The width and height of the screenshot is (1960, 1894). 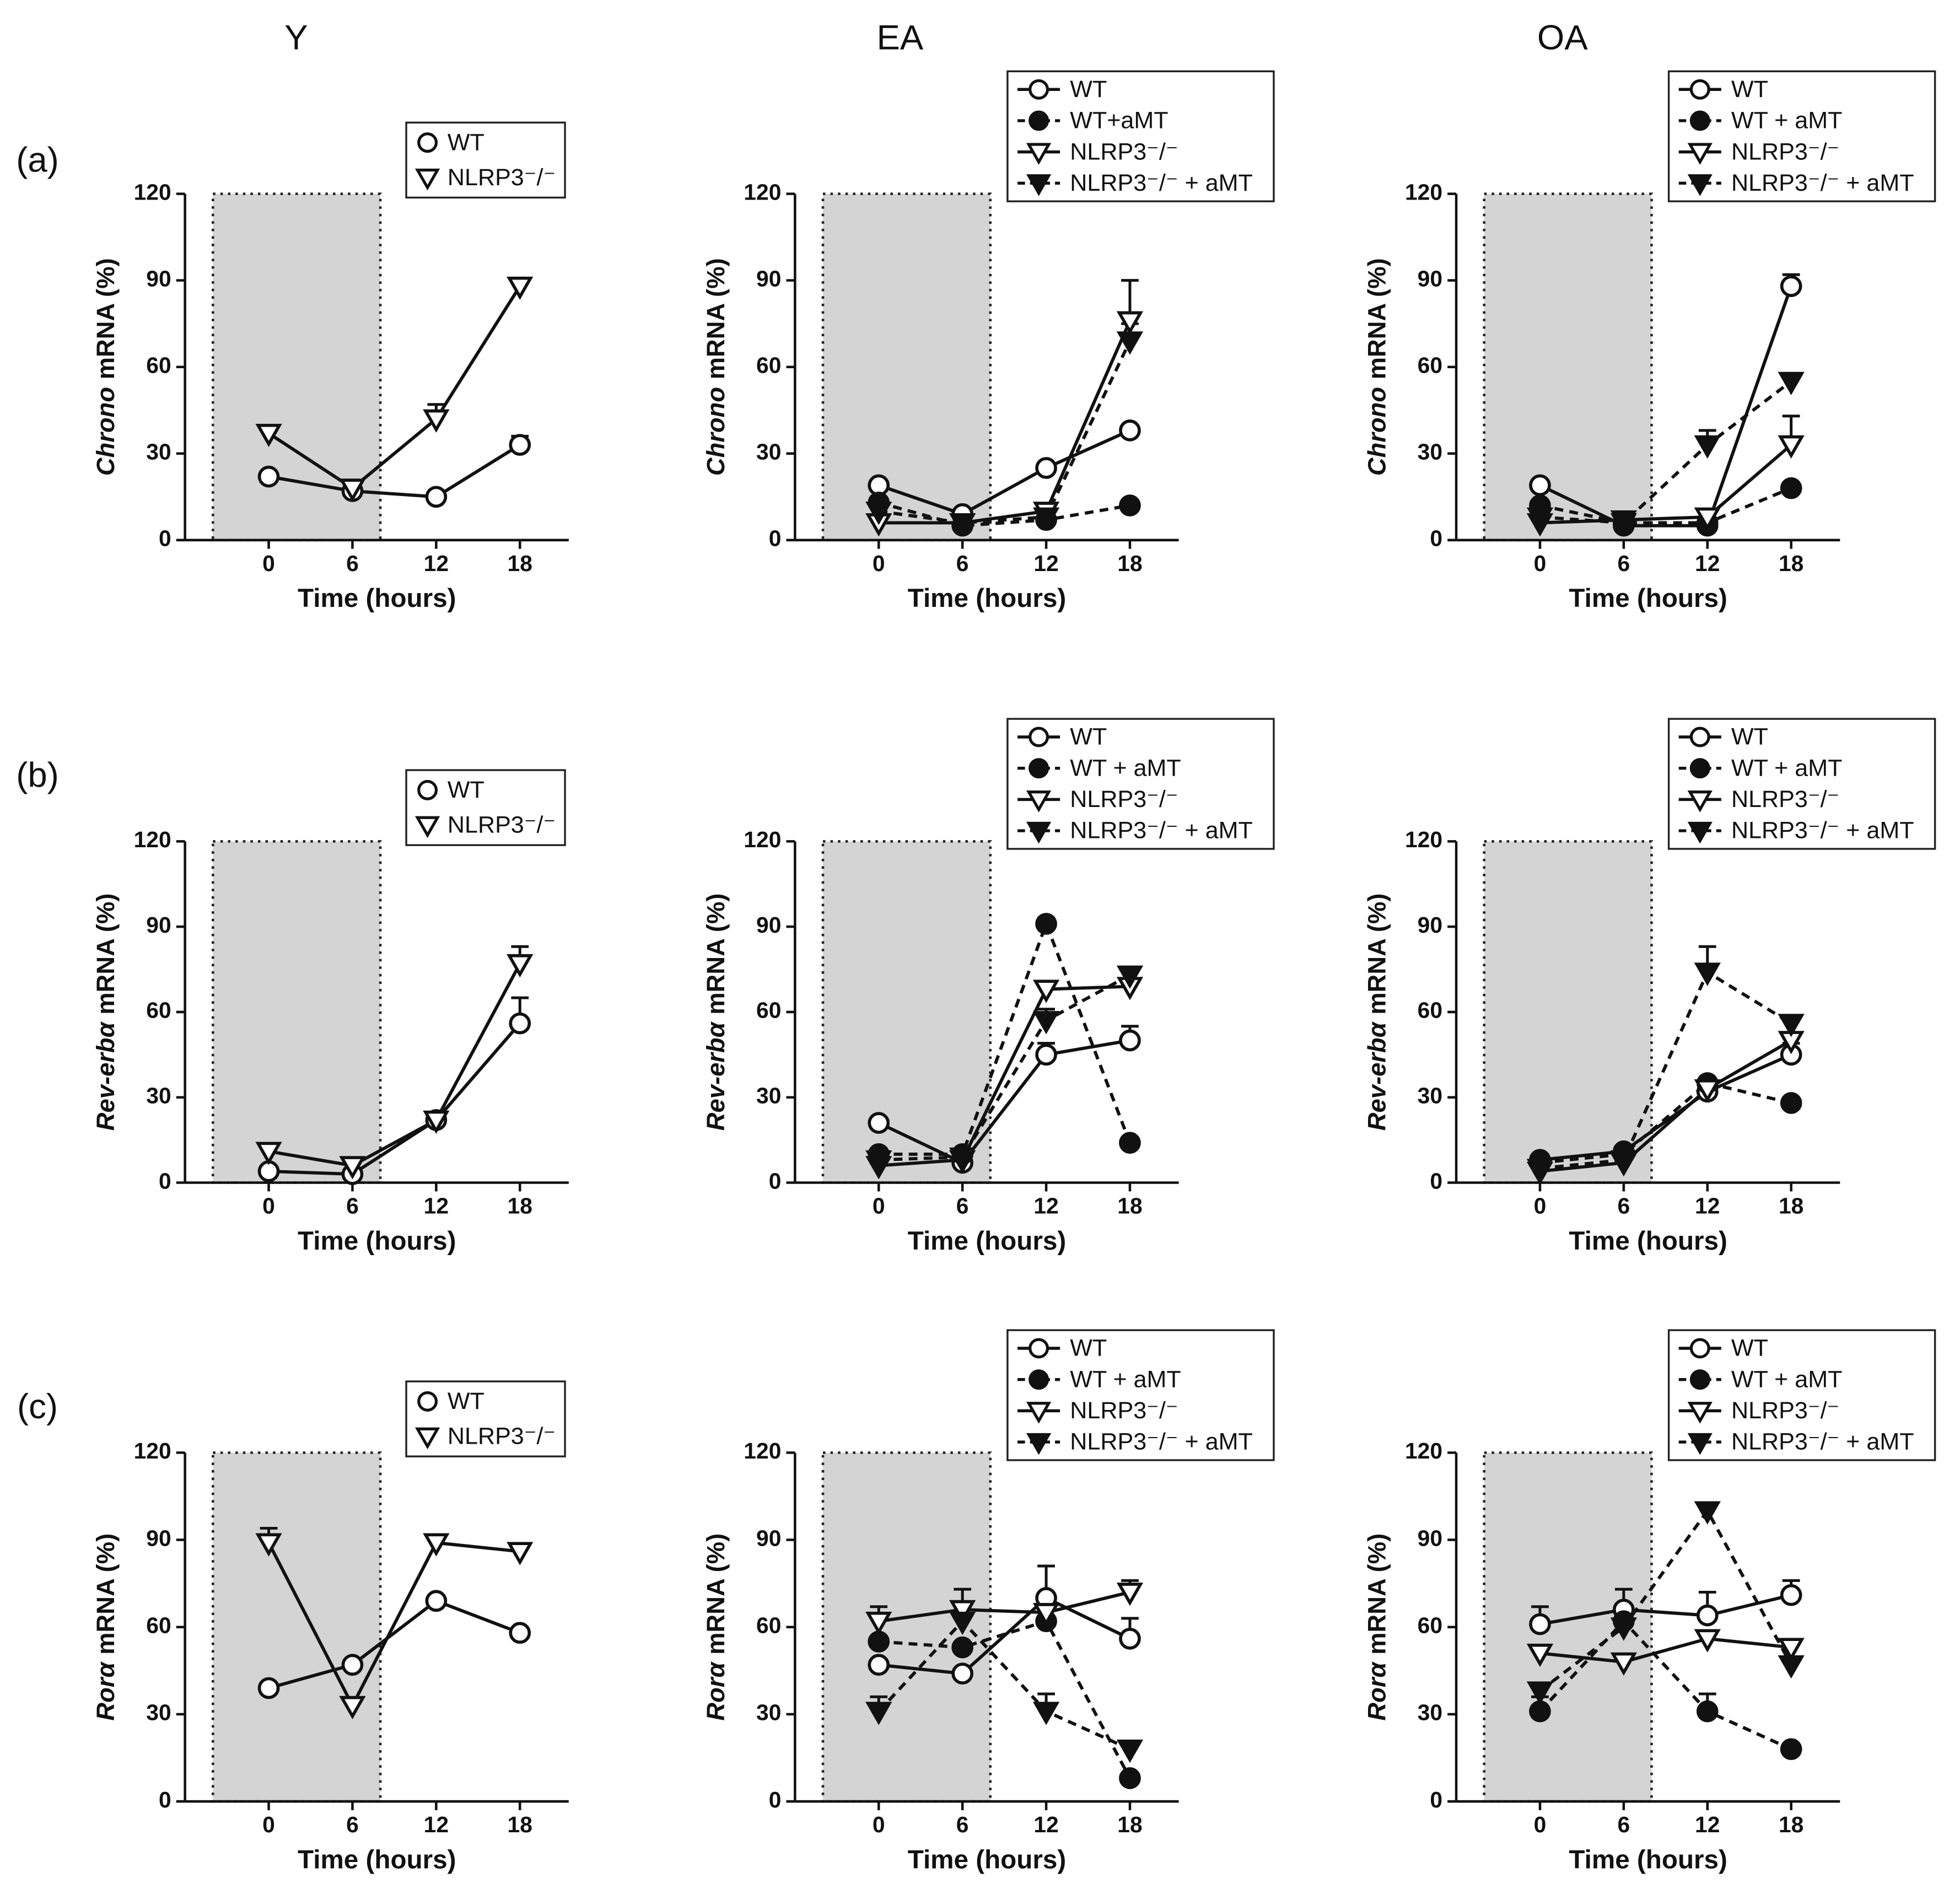 I want to click on y-tick-label: 90, so click(x=158, y=925).